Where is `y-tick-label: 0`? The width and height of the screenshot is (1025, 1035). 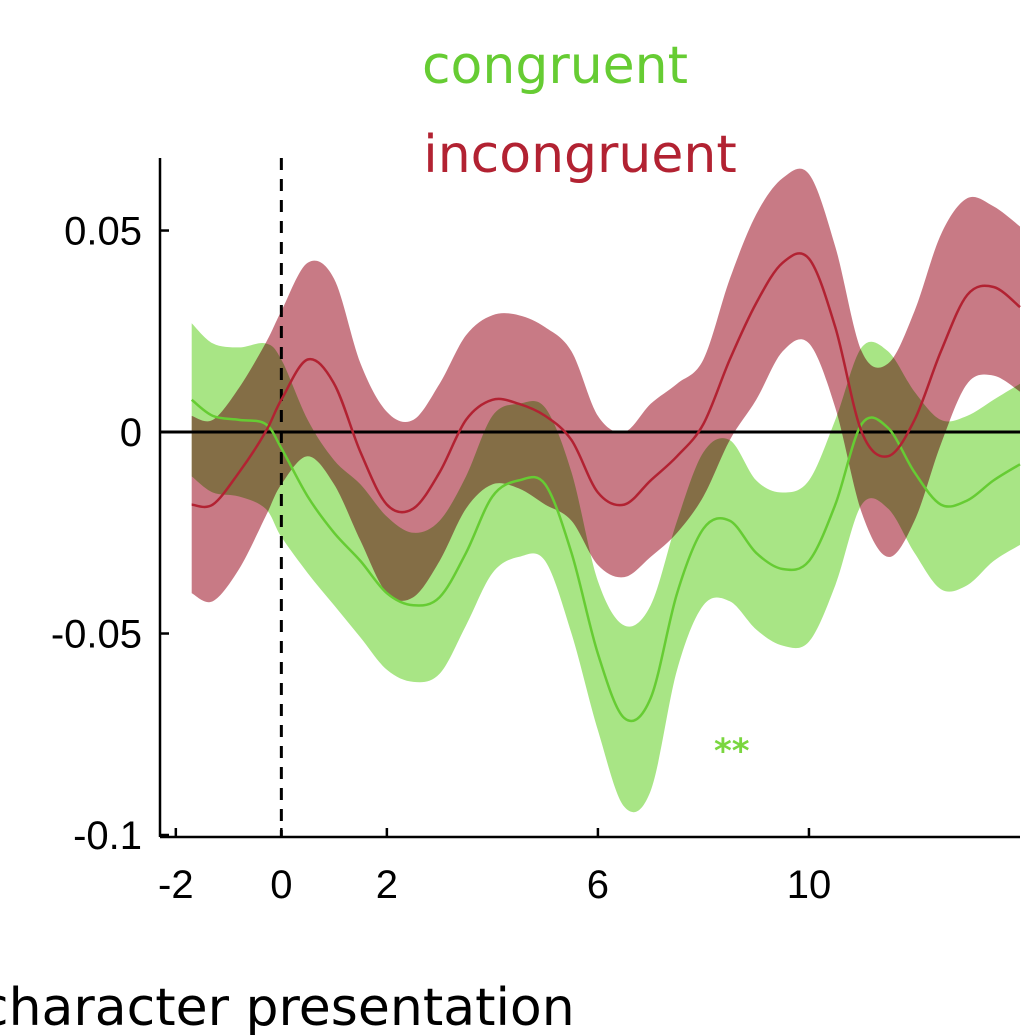
y-tick-label: 0 is located at coordinates (131, 433).